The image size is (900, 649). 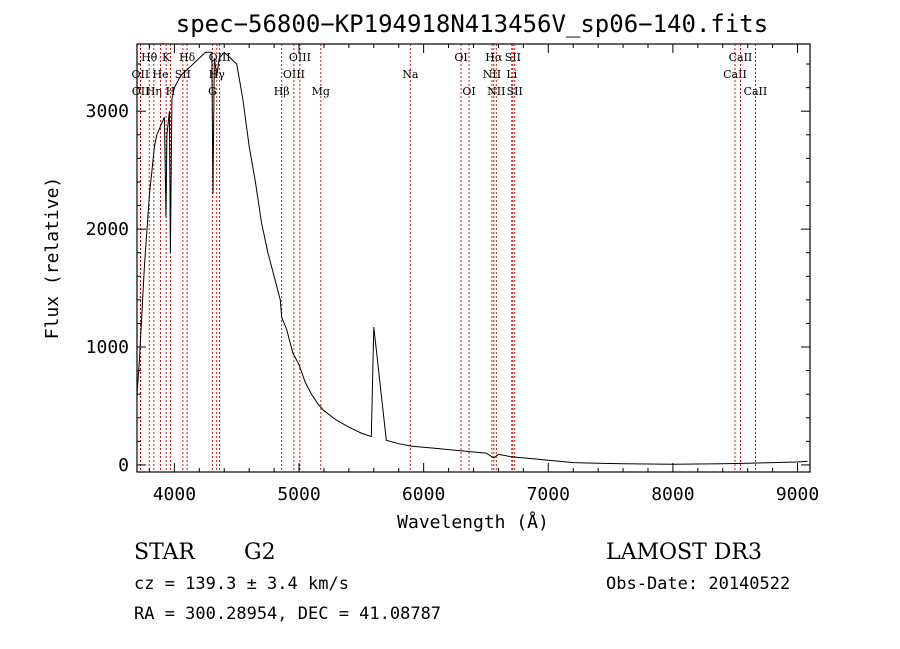 What do you see at coordinates (171, 91) in the screenshot?
I see `line-marker-label: H` at bounding box center [171, 91].